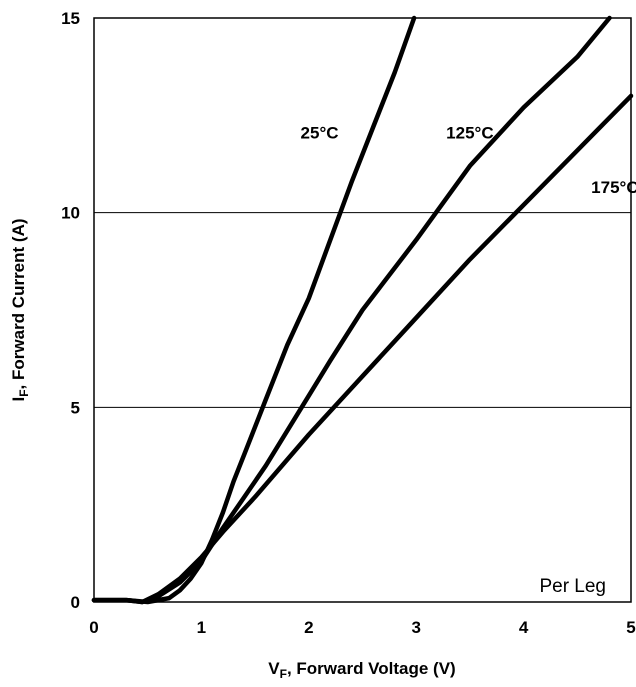 The width and height of the screenshot is (636, 687). Describe the element at coordinates (75, 407) in the screenshot. I see `y-tick-label: 5` at that location.